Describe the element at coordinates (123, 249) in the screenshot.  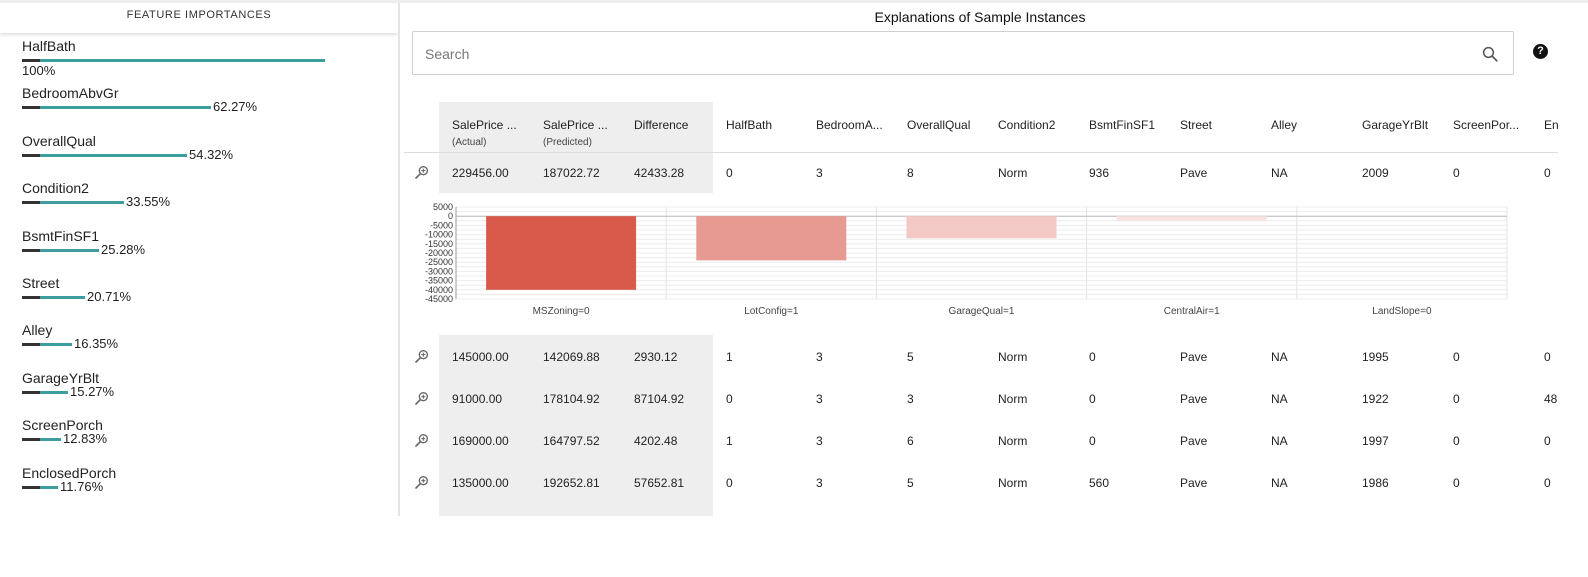
I see `importance-percent: 25.28%` at that location.